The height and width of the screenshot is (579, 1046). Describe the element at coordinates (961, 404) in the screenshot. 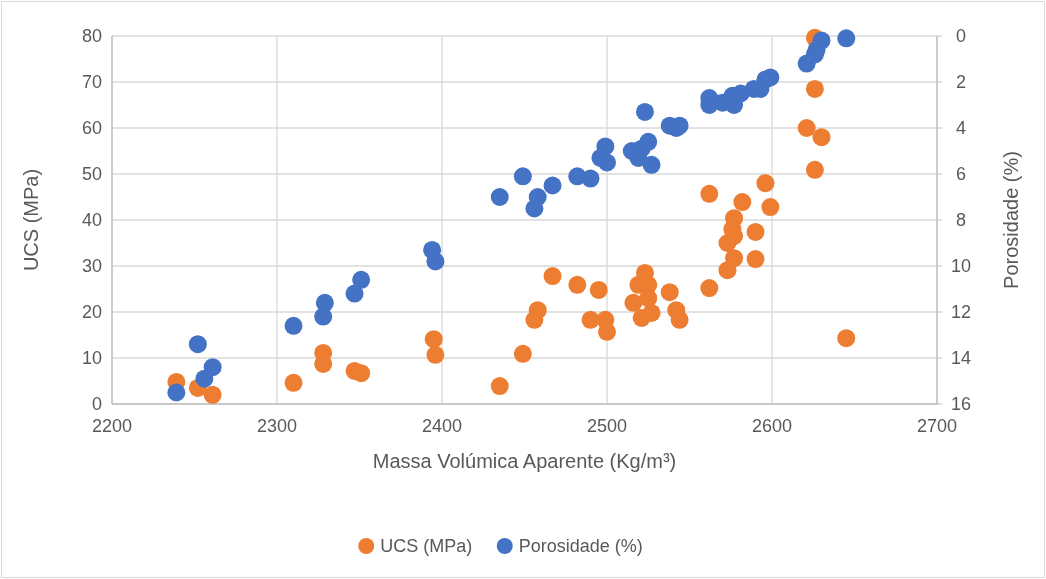

I see `y2-tick-label: 16` at that location.